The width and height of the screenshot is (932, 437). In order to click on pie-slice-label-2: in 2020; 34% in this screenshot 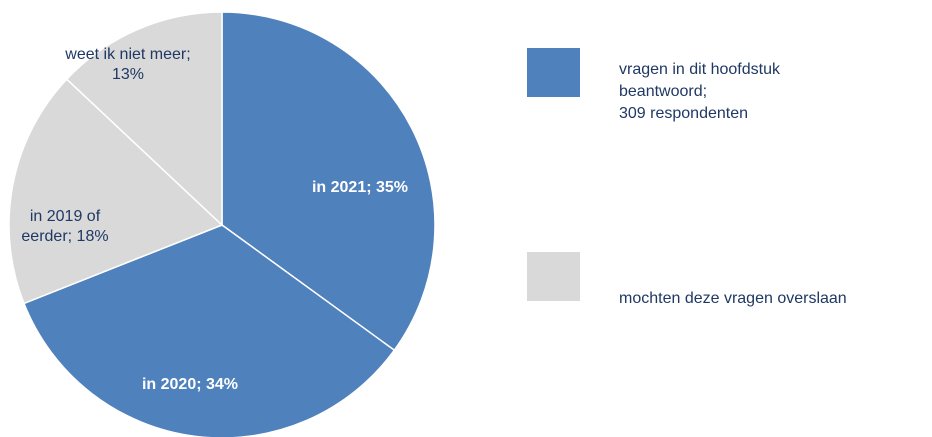, I will do `click(190, 384)`.